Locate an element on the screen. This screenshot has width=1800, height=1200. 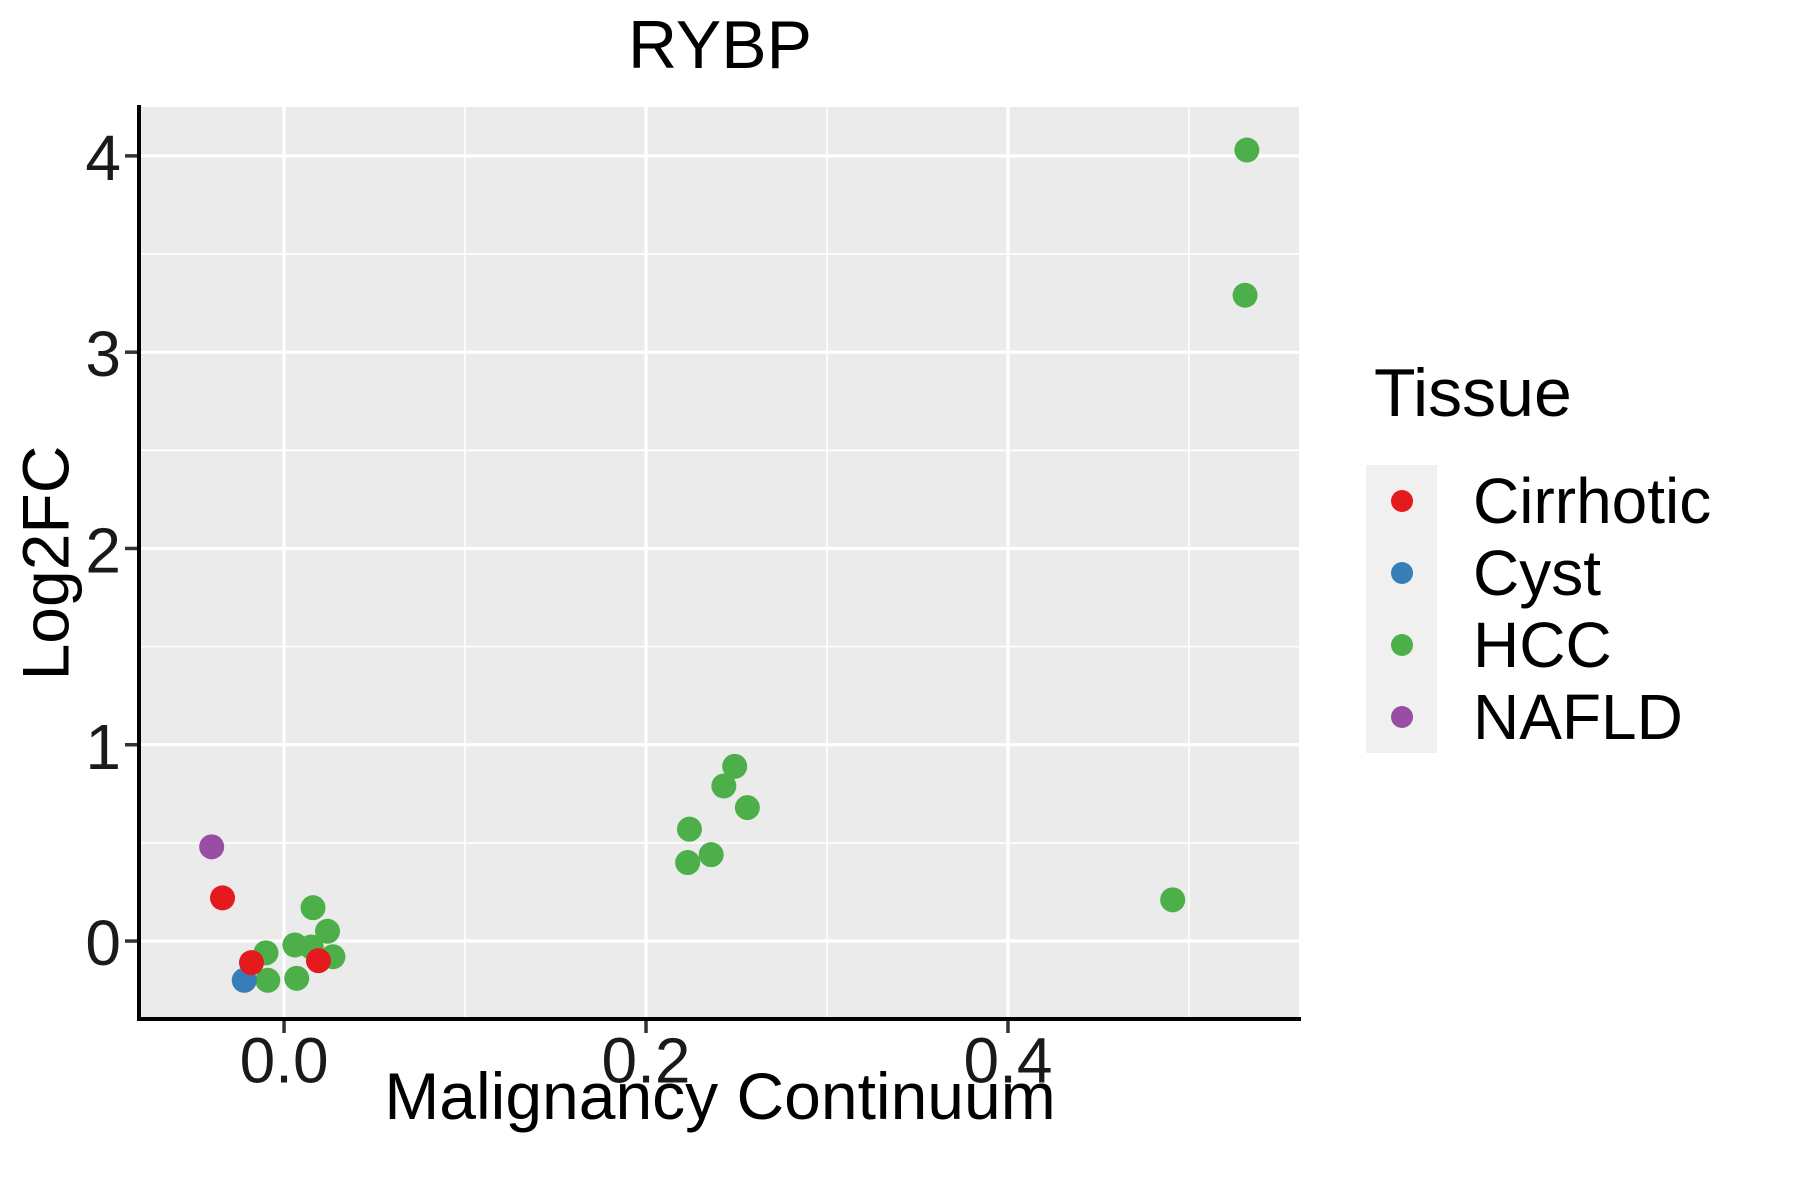
legend-label: Cyst is located at coordinates (1537, 572).